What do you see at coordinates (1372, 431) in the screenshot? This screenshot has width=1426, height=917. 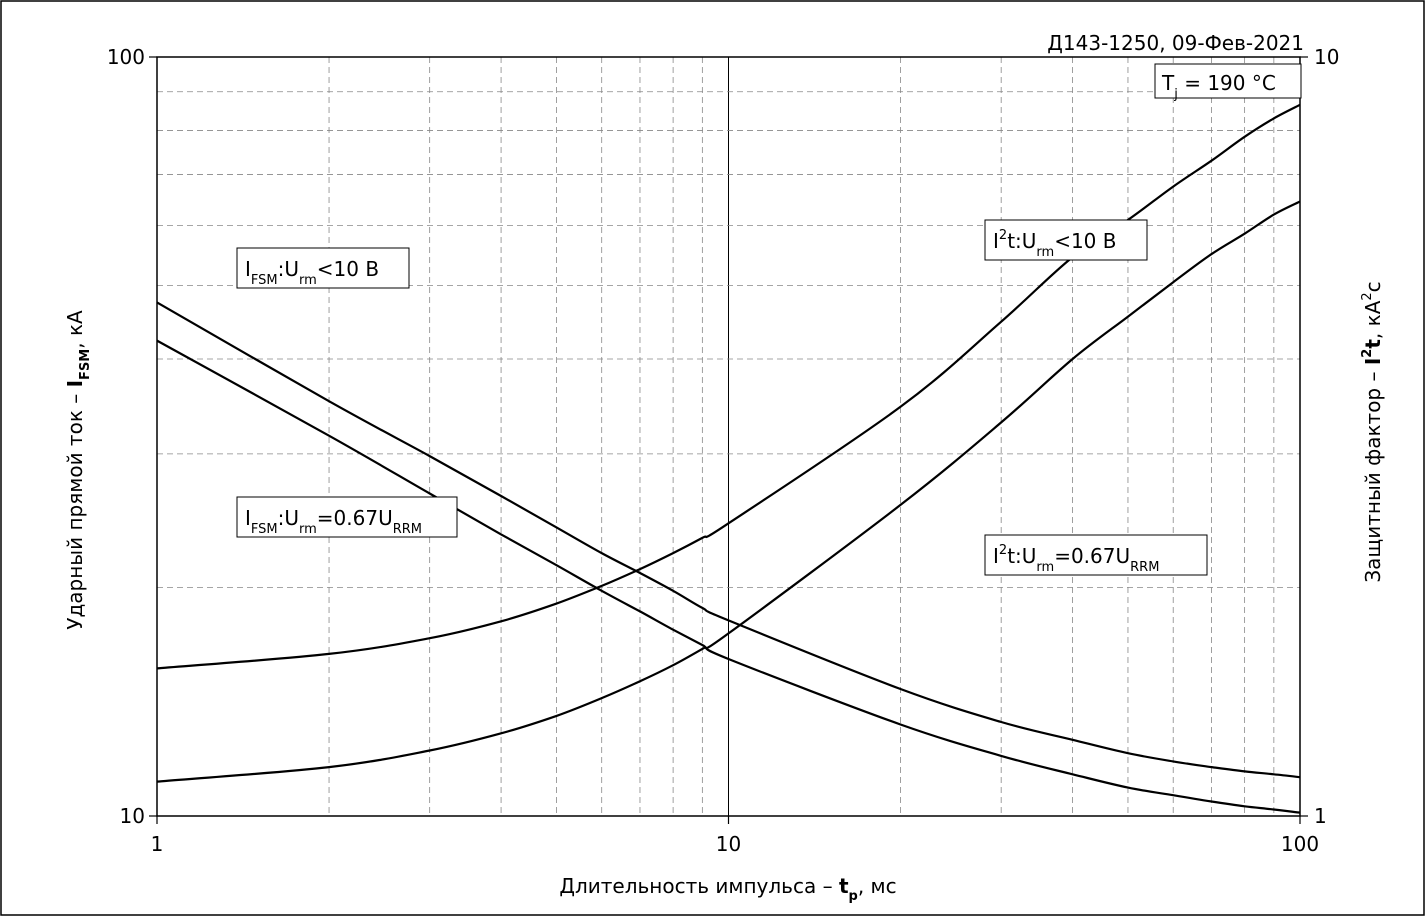 I see `y-right-axis-title: Защитный фактор – I2t, кА2с` at bounding box center [1372, 431].